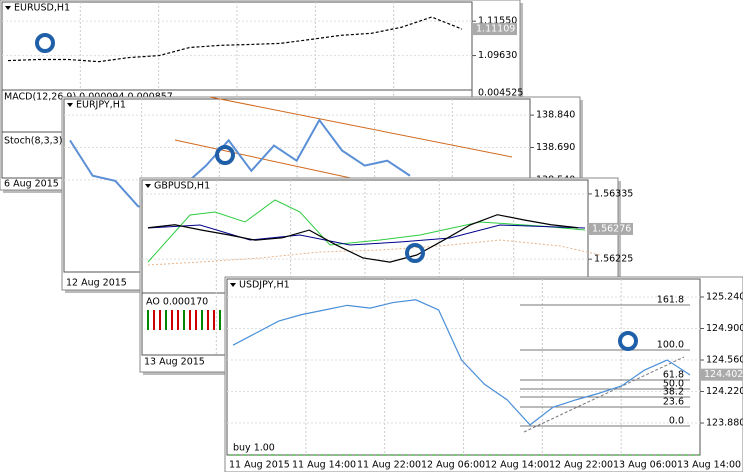 The image size is (743, 472). Describe the element at coordinates (497, 55) in the screenshot. I see `price-label: 1.09630` at that location.